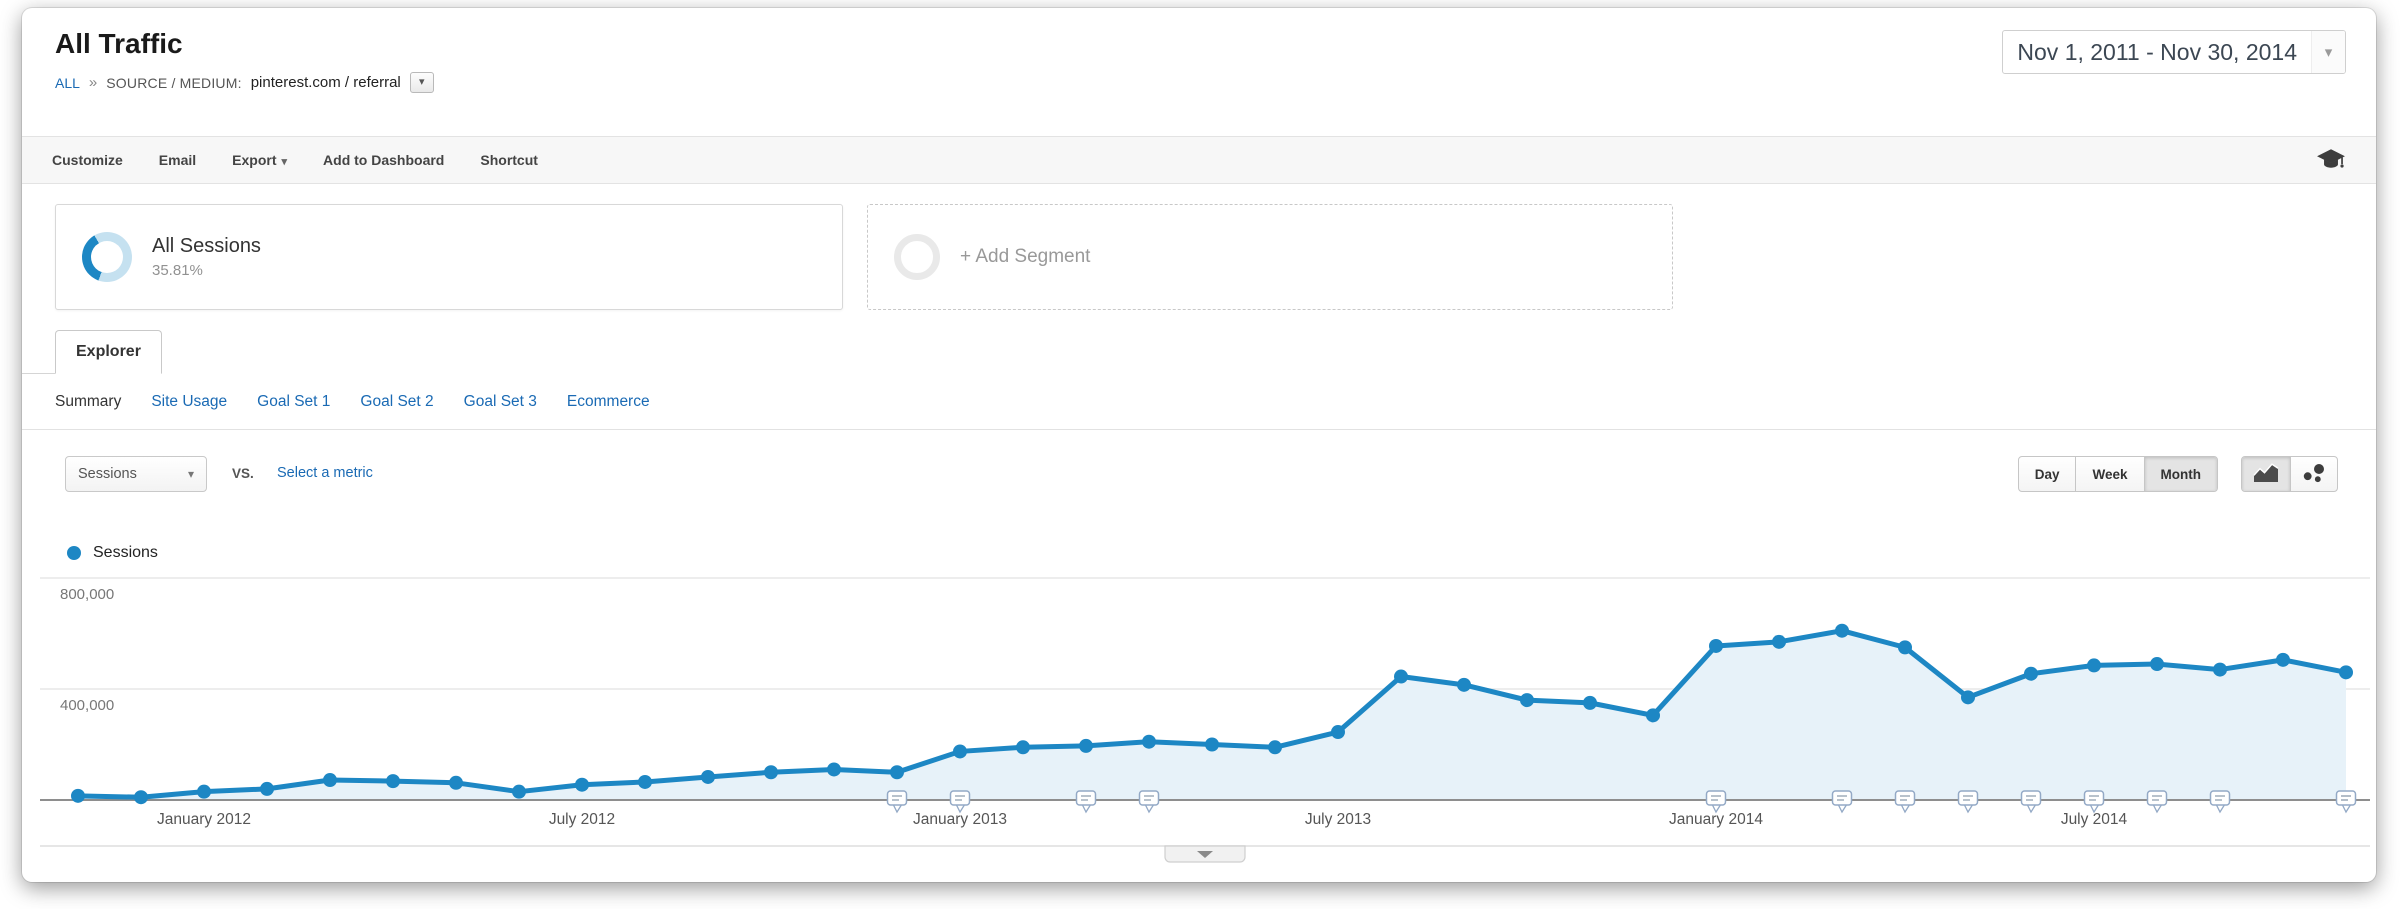  I want to click on toolbar-customize-button: Customize, so click(87, 160).